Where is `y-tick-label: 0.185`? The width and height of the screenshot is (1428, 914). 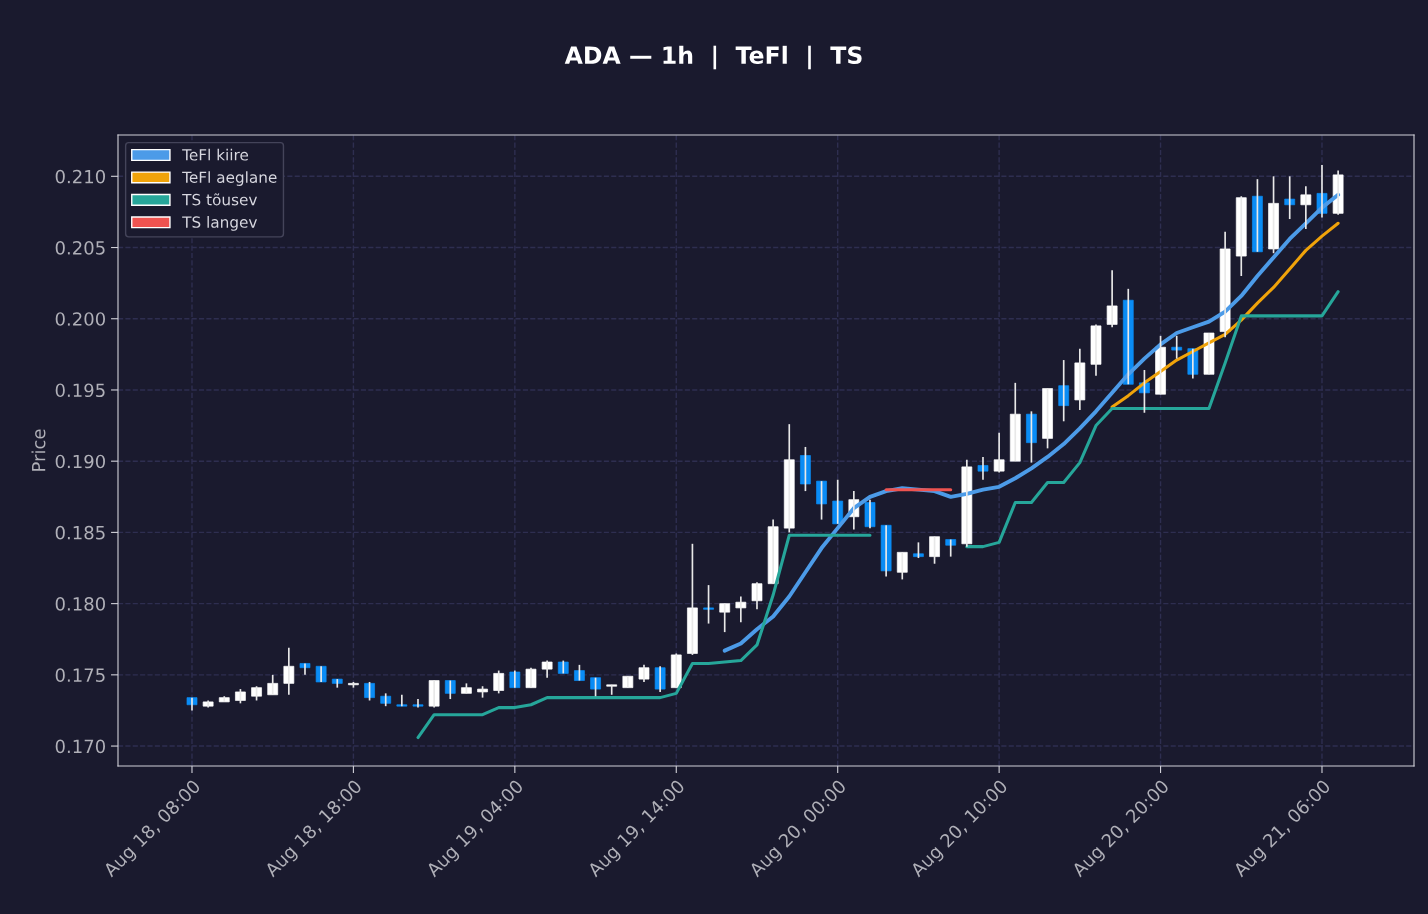
y-tick-label: 0.185 is located at coordinates (80, 532).